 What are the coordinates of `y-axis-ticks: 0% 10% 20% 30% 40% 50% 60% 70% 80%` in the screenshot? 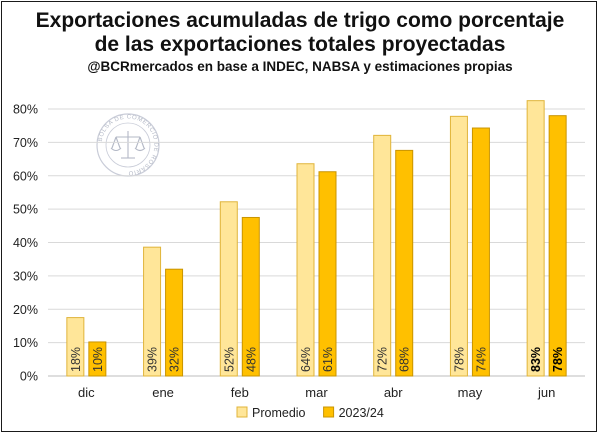 It's located at (25, 243).